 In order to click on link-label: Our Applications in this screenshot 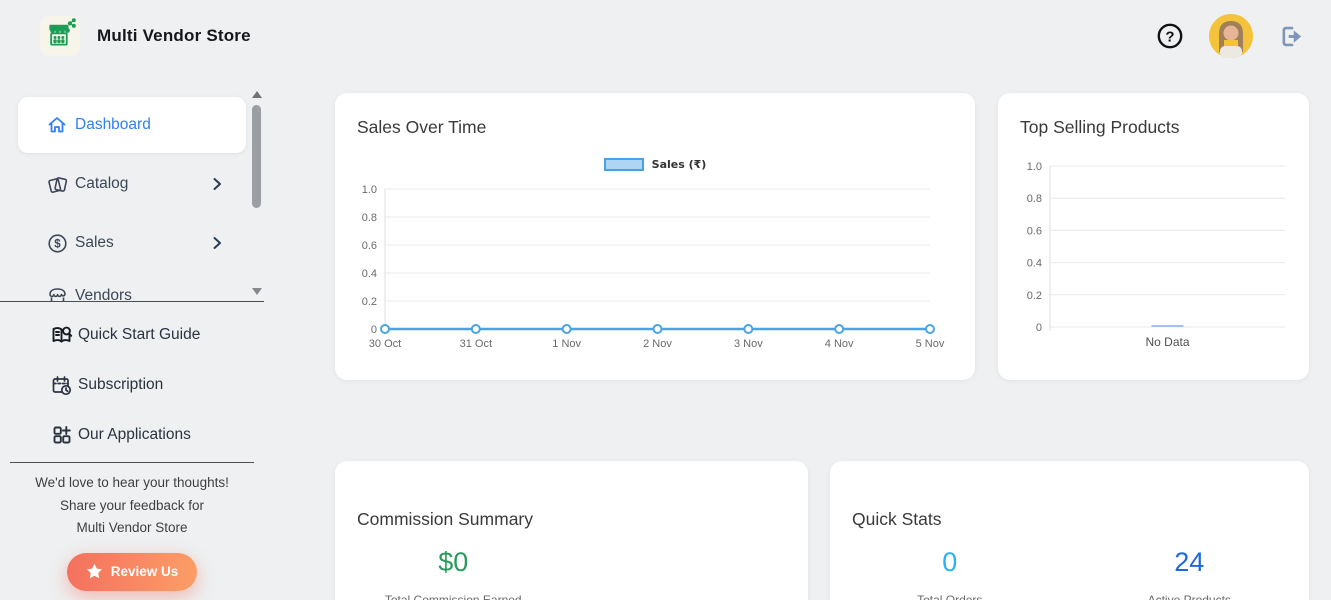, I will do `click(134, 434)`.